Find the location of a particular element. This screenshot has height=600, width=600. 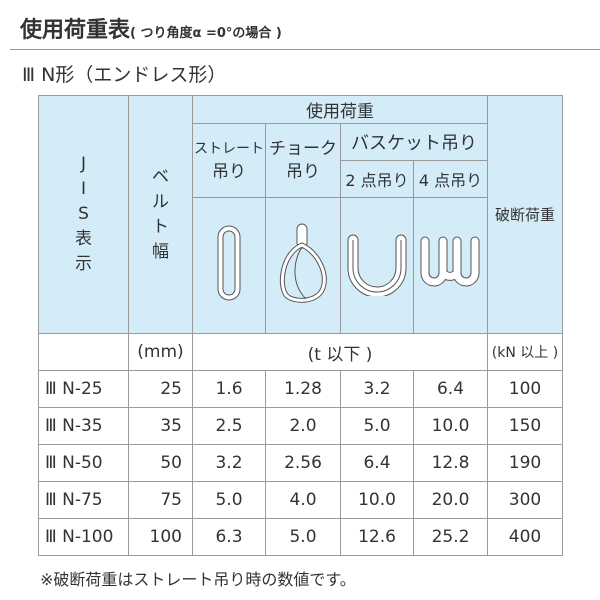

table-row: Ⅲ N-100 100 6.3 5.0 12.6 25.2 400 is located at coordinates (300, 537).